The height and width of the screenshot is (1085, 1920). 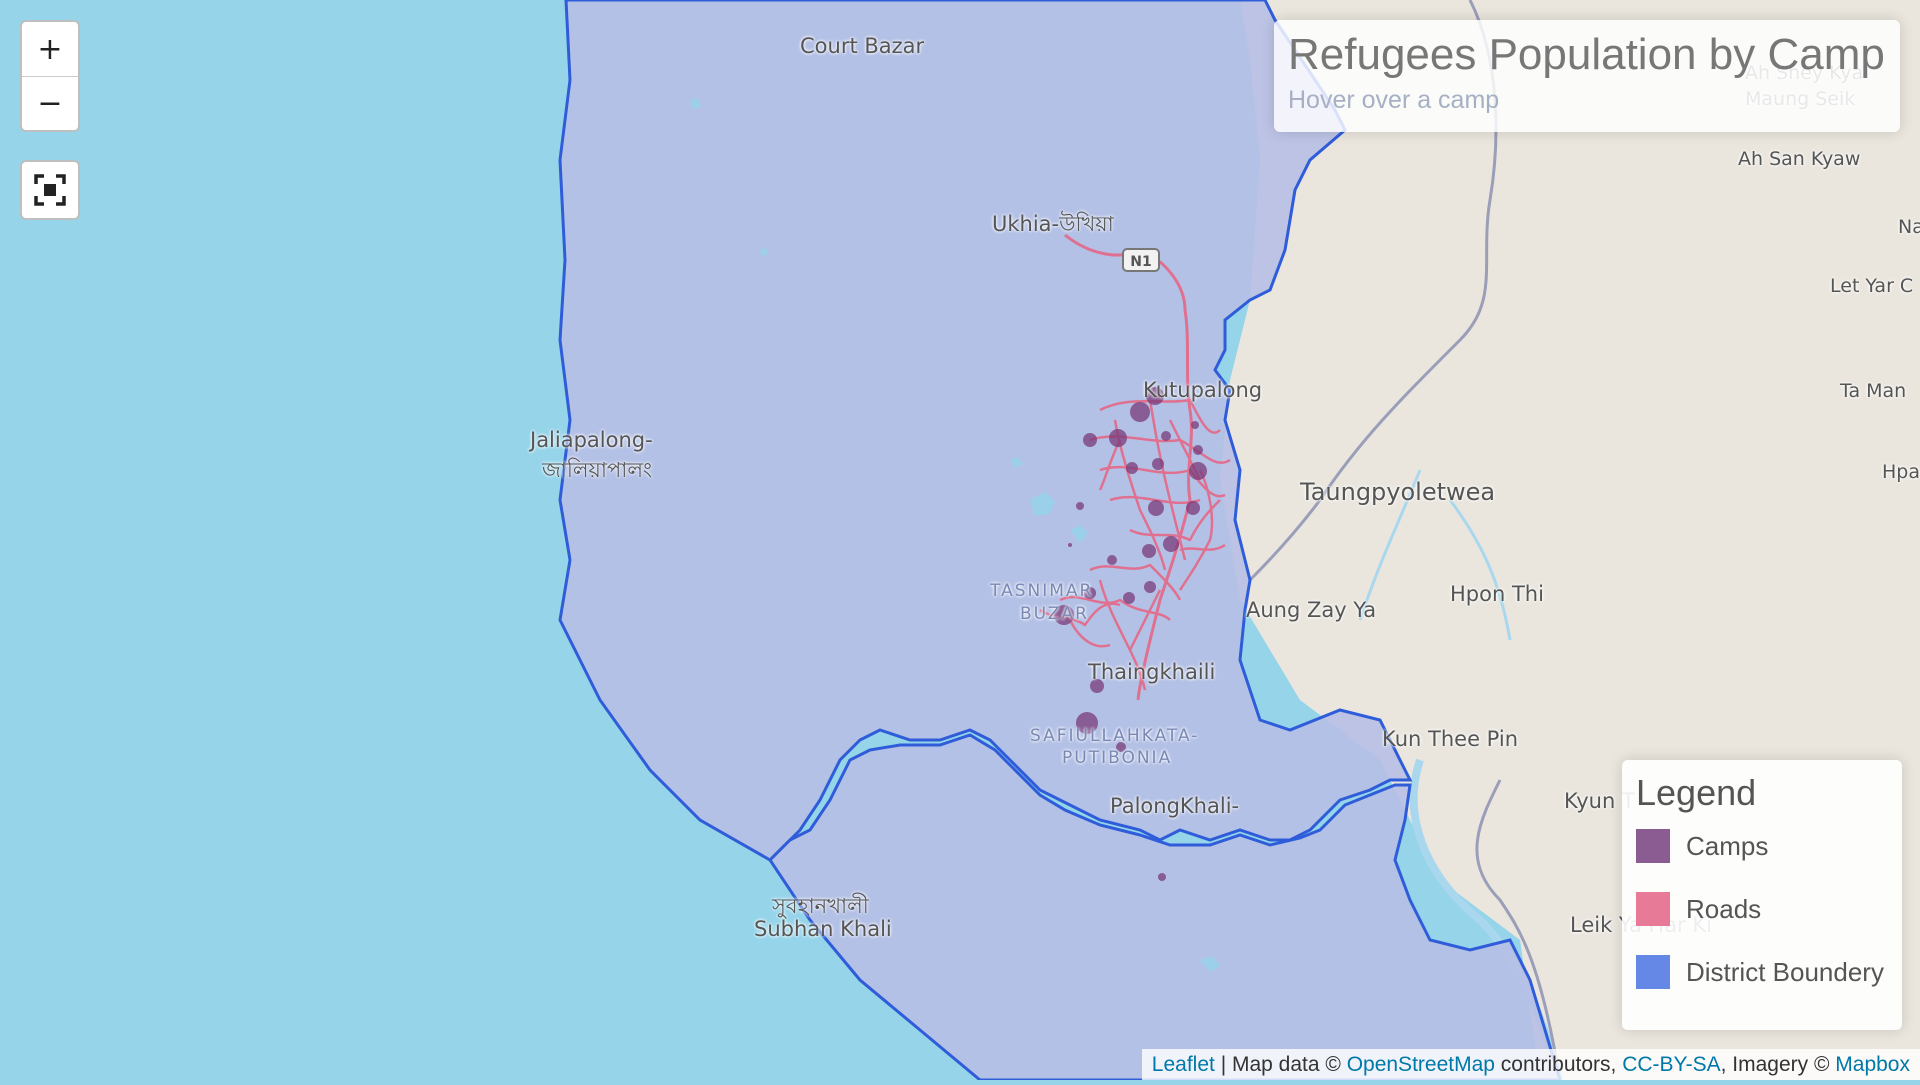 I want to click on district-area-south, so click(x=1165, y=907).